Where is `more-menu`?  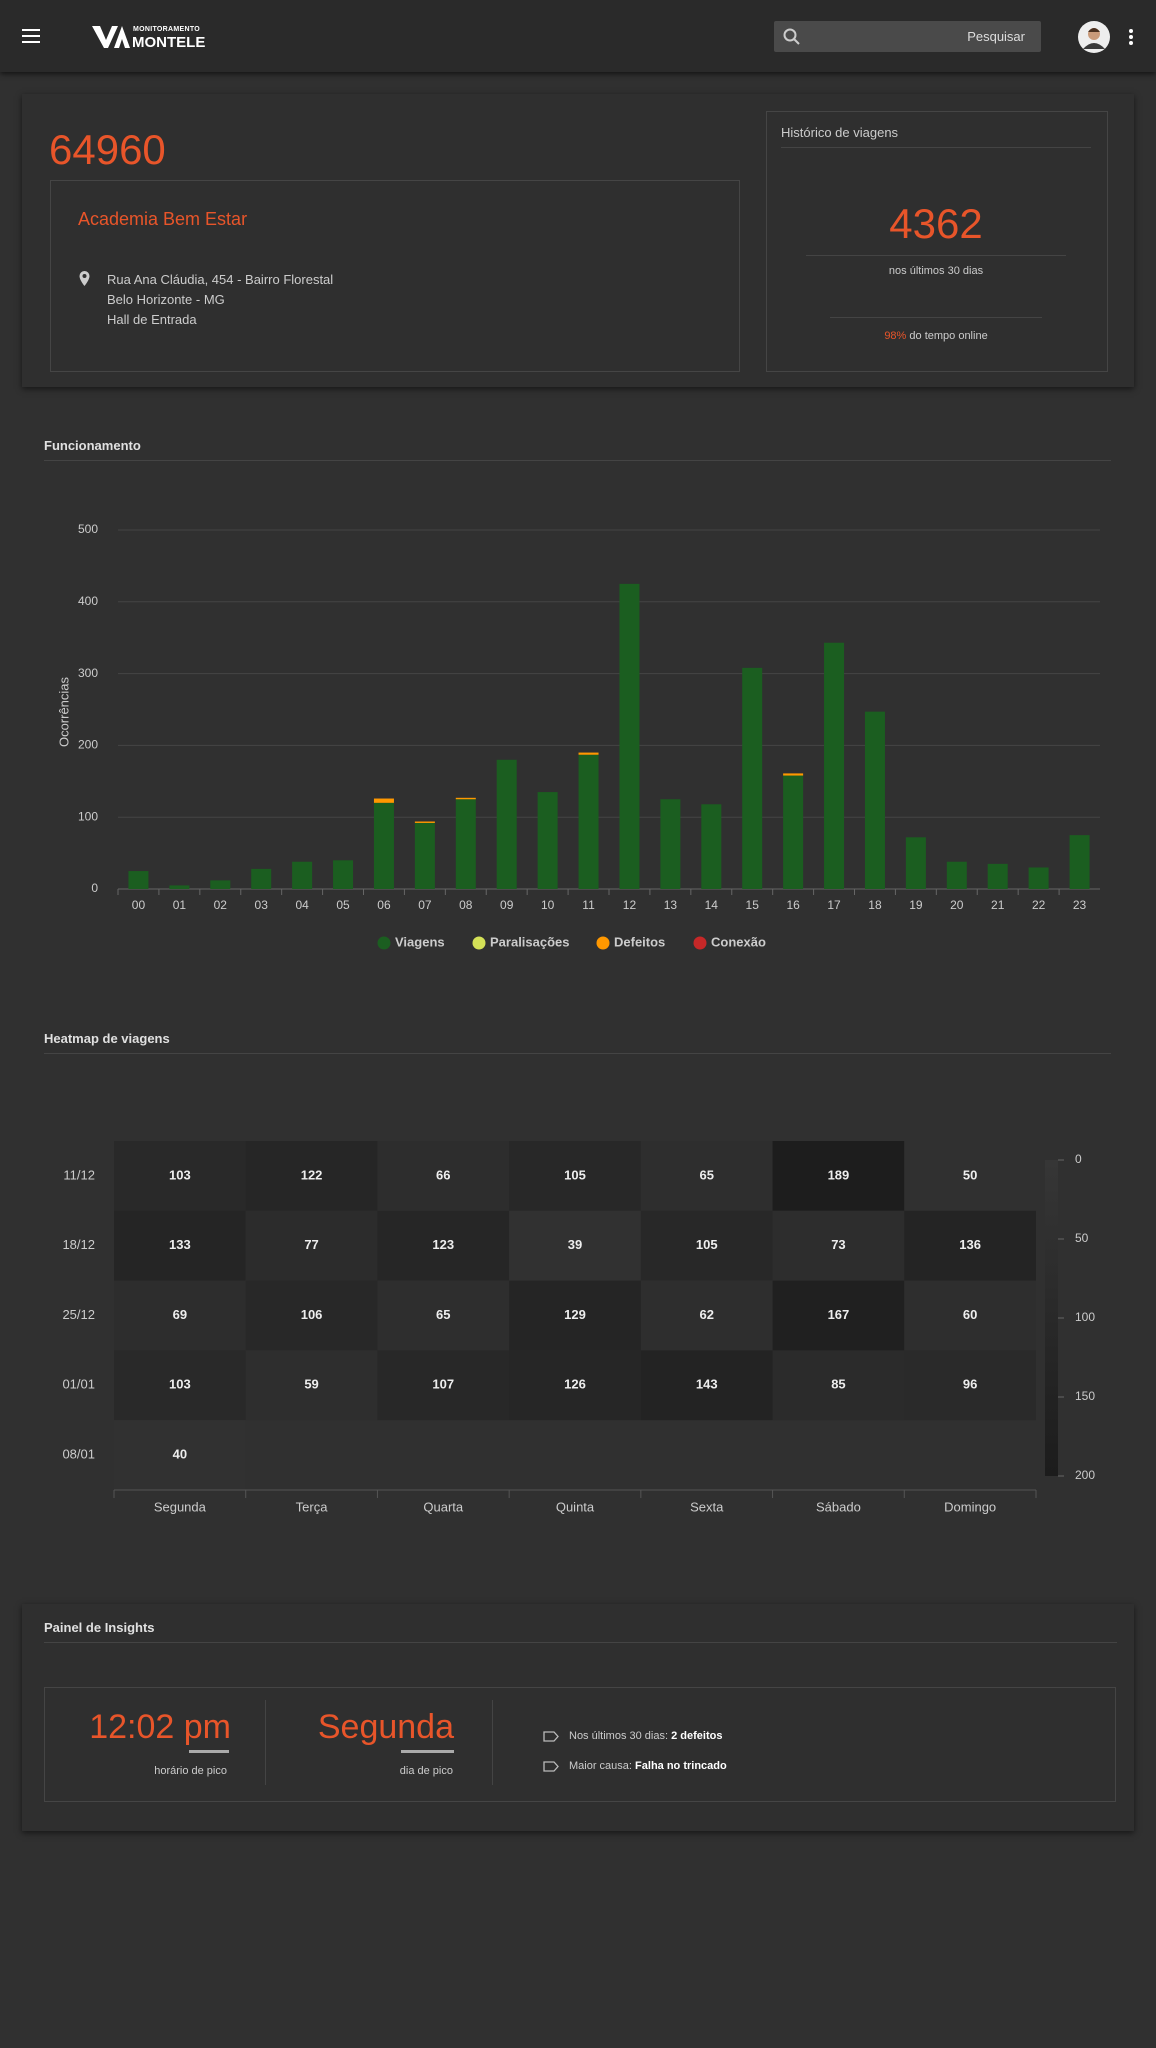 more-menu is located at coordinates (1131, 37).